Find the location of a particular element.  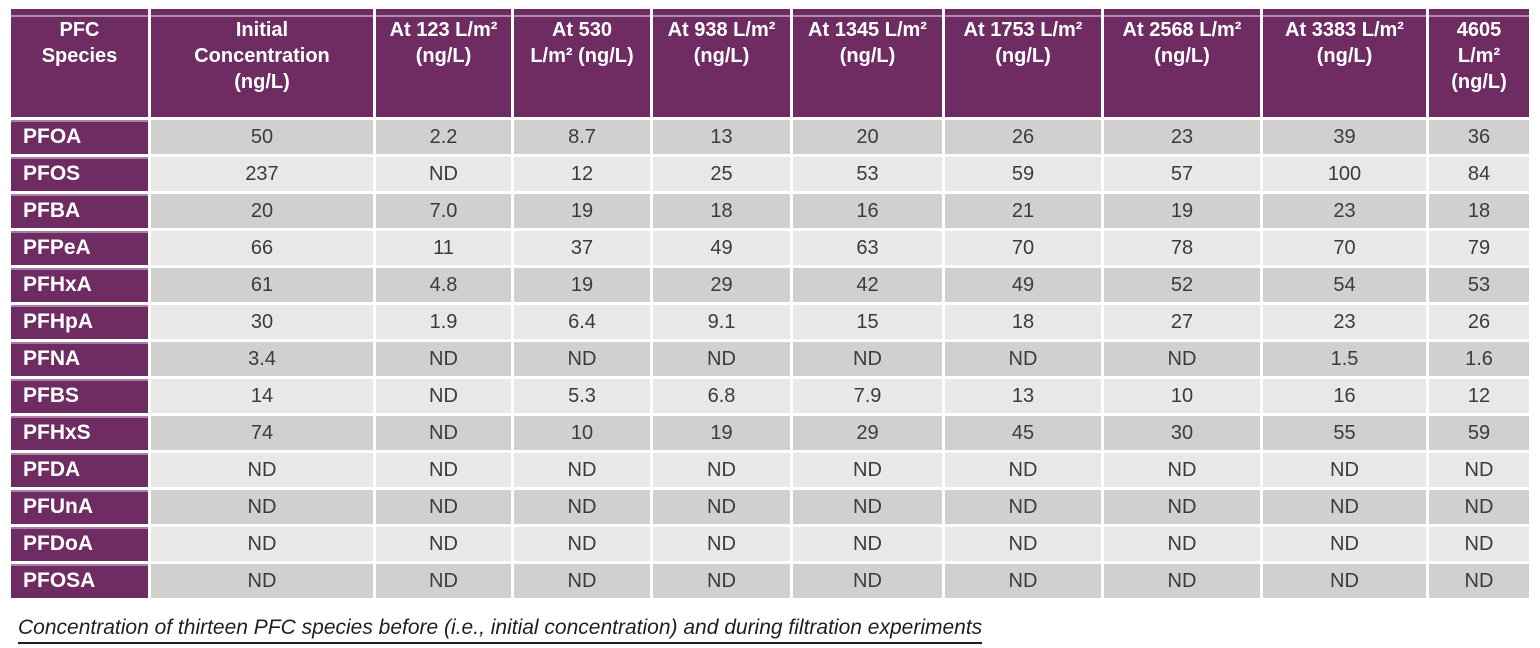

table-row-pfhpa: PFHpA 30 1.9 6.4 9.1 15 18 27 23 26 is located at coordinates (770, 322).